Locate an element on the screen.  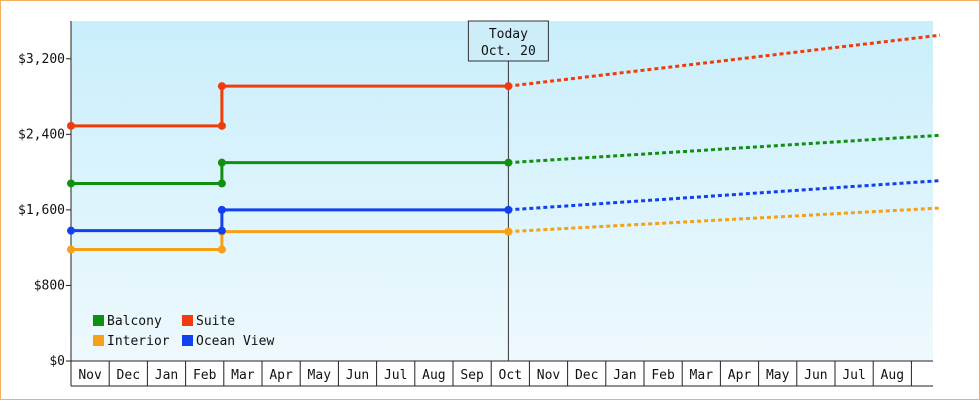
balcony-legend-label: Balcony is located at coordinates (134, 321).